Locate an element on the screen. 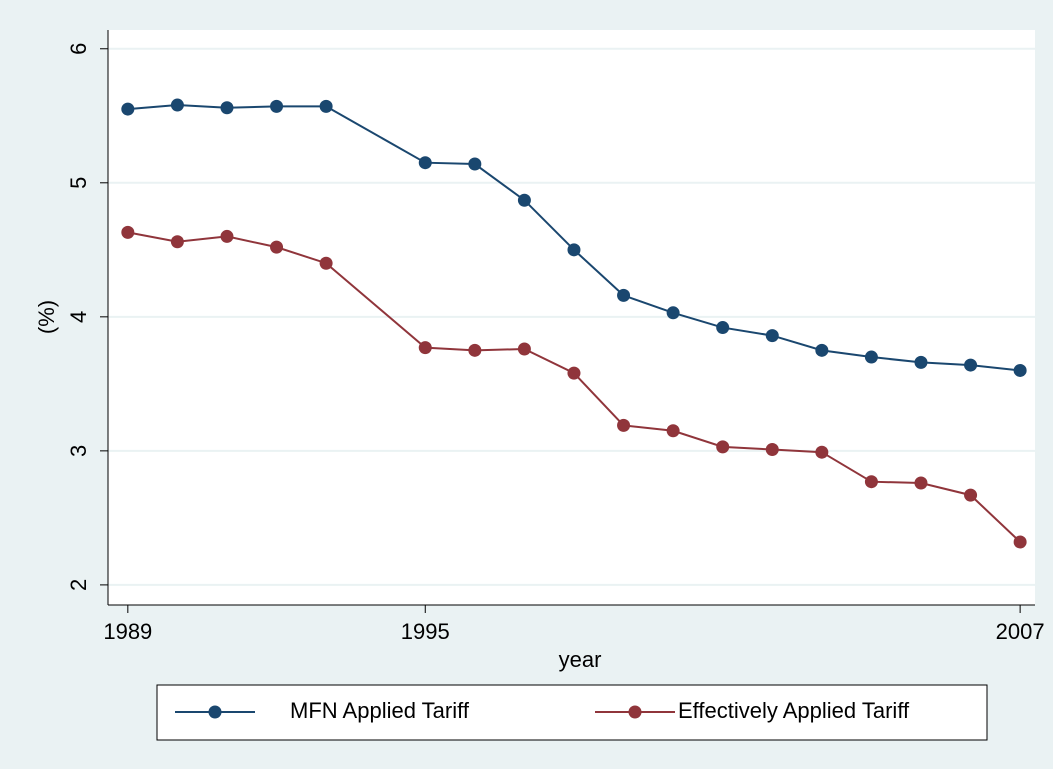 Image resolution: width=1053 pixels, height=774 pixels. x-axis-title: year is located at coordinates (580, 659).